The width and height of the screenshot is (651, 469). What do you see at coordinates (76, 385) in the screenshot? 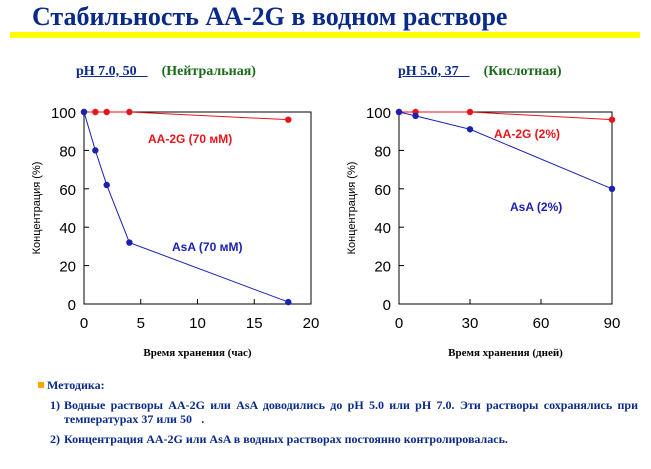
I see `methods-heading-text: Методика:` at bounding box center [76, 385].